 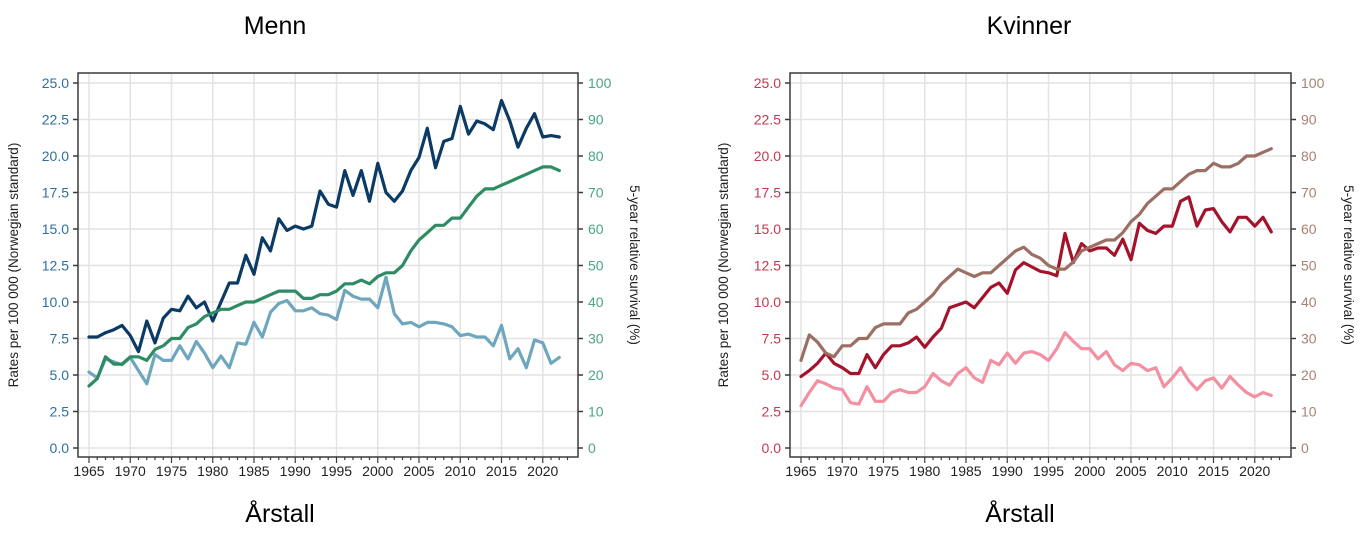 I want to click on series-line-incidence-rate, so click(x=1036, y=287).